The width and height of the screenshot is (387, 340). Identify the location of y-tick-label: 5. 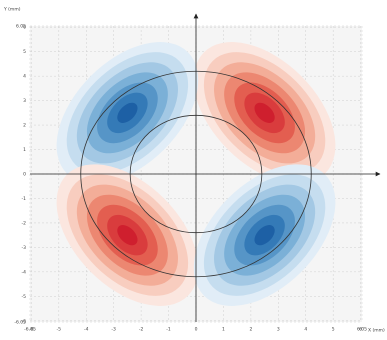
(24, 52).